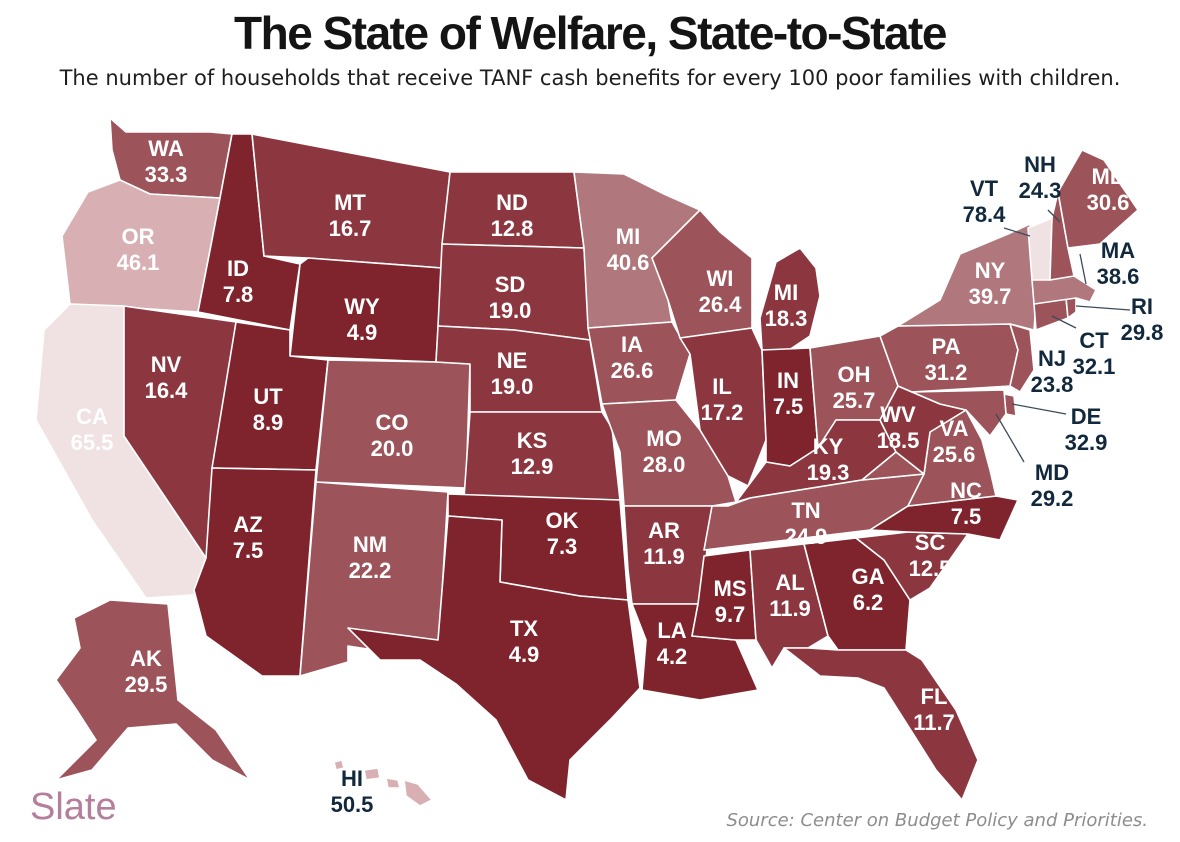 This screenshot has width=1180, height=842. Describe the element at coordinates (854, 400) in the screenshot. I see `state-value: 25.7` at that location.